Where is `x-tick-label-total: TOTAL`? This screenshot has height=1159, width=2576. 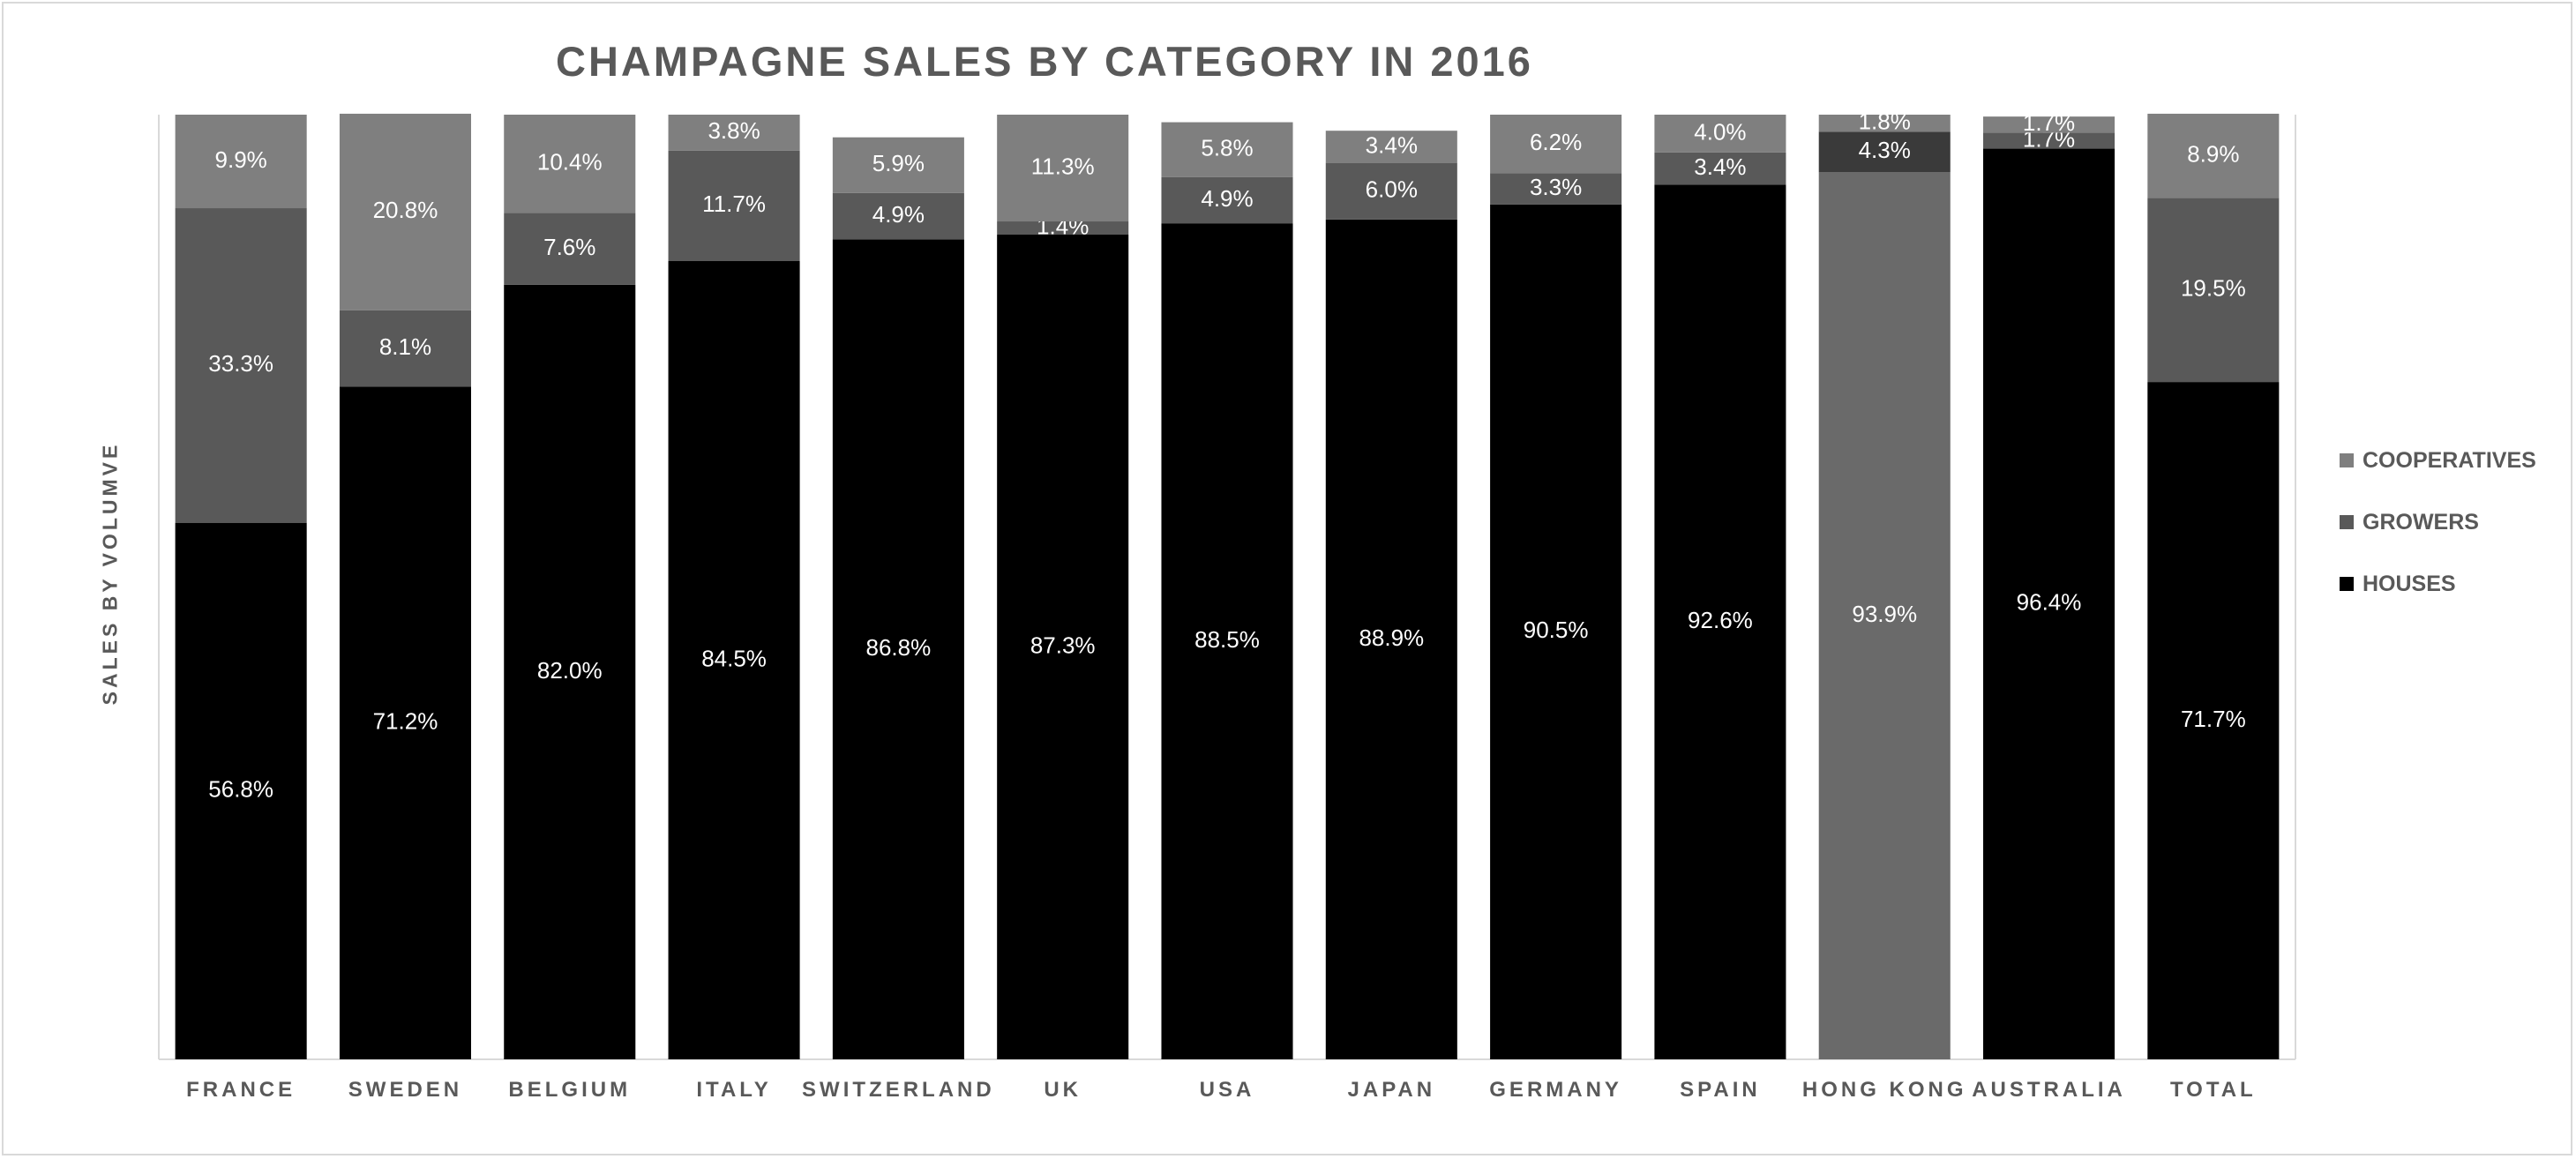 x-tick-label-total: TOTAL is located at coordinates (2214, 1090).